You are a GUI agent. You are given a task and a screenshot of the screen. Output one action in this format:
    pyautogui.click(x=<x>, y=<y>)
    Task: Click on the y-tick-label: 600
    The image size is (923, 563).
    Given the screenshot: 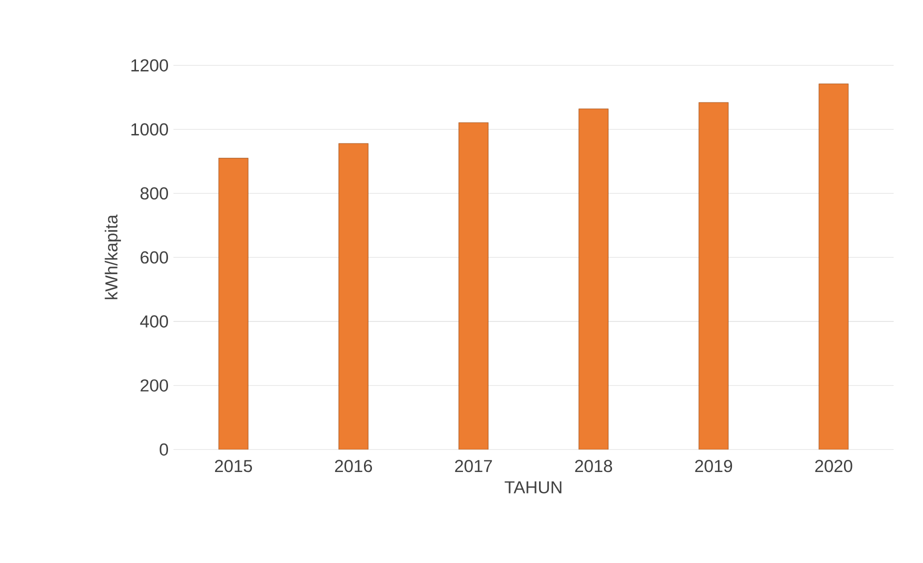 What is the action you would take?
    pyautogui.click(x=154, y=257)
    